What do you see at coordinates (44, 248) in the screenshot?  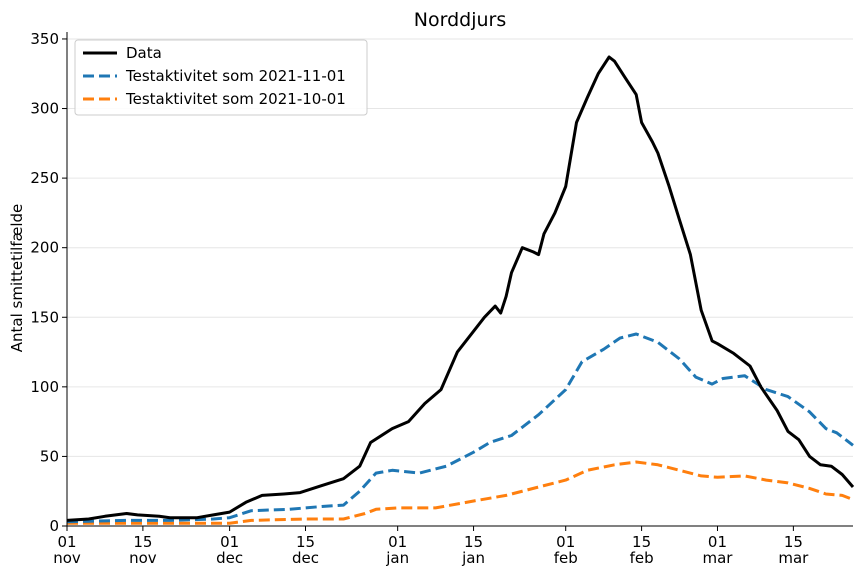 I see `y-tick-label: 200` at bounding box center [44, 248].